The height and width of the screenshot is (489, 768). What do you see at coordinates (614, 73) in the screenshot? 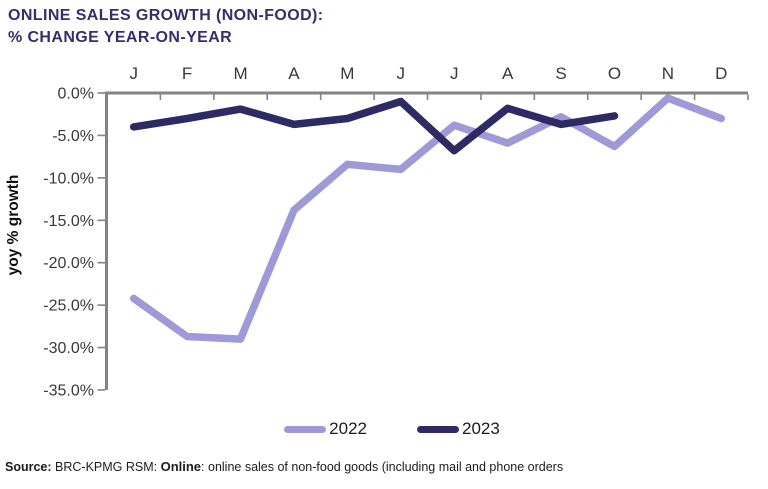
I see `x-month-label: O` at bounding box center [614, 73].